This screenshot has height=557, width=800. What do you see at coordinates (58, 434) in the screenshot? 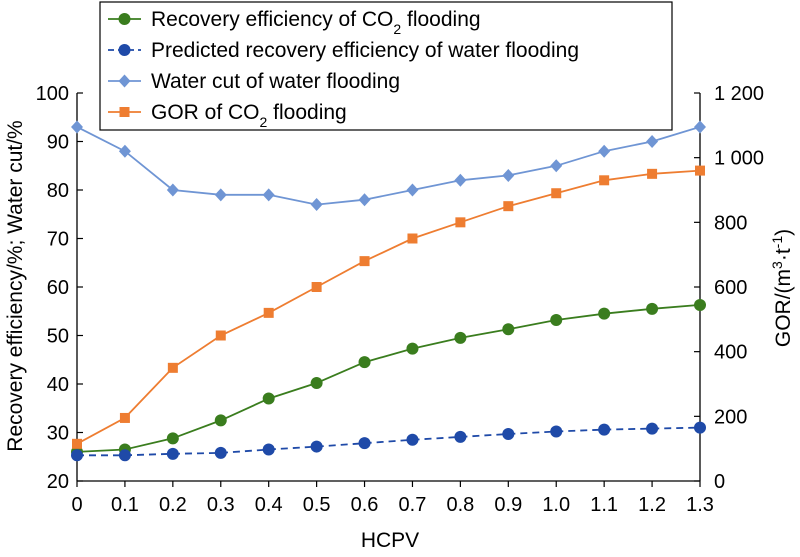
I see `left-y-tick-label: 30` at bounding box center [58, 434].